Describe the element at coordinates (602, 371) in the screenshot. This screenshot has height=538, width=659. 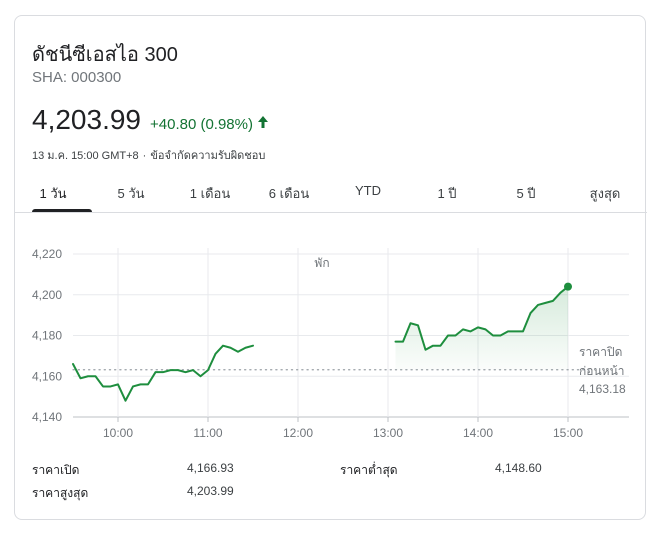
I see `previous-close-label: ก่อนหน้า` at that location.